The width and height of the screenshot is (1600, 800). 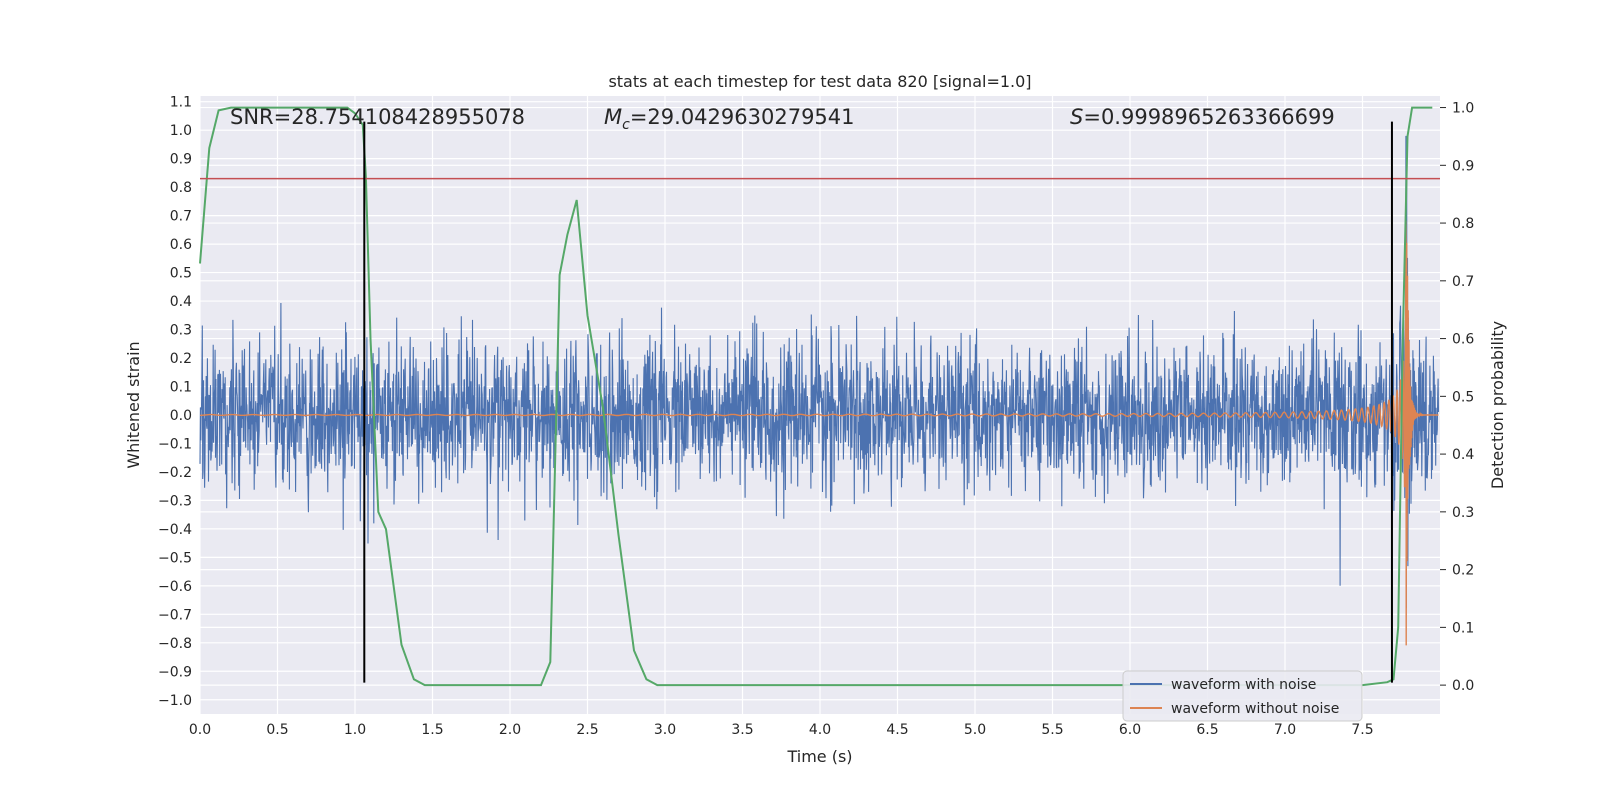 I want to click on x-tick-label: 4.5, so click(x=897, y=730).